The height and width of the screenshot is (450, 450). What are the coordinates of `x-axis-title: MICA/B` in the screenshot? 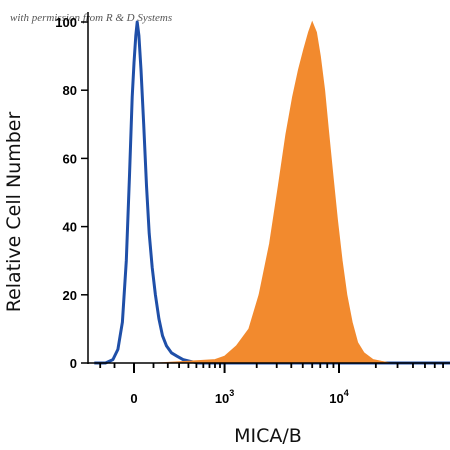 It's located at (268, 436).